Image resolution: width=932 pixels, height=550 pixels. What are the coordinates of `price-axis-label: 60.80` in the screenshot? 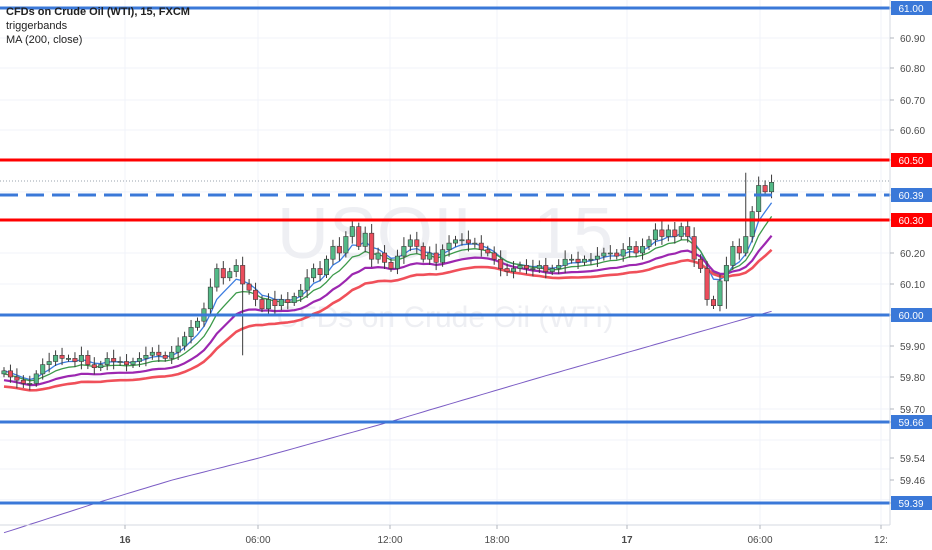 It's located at (912, 69).